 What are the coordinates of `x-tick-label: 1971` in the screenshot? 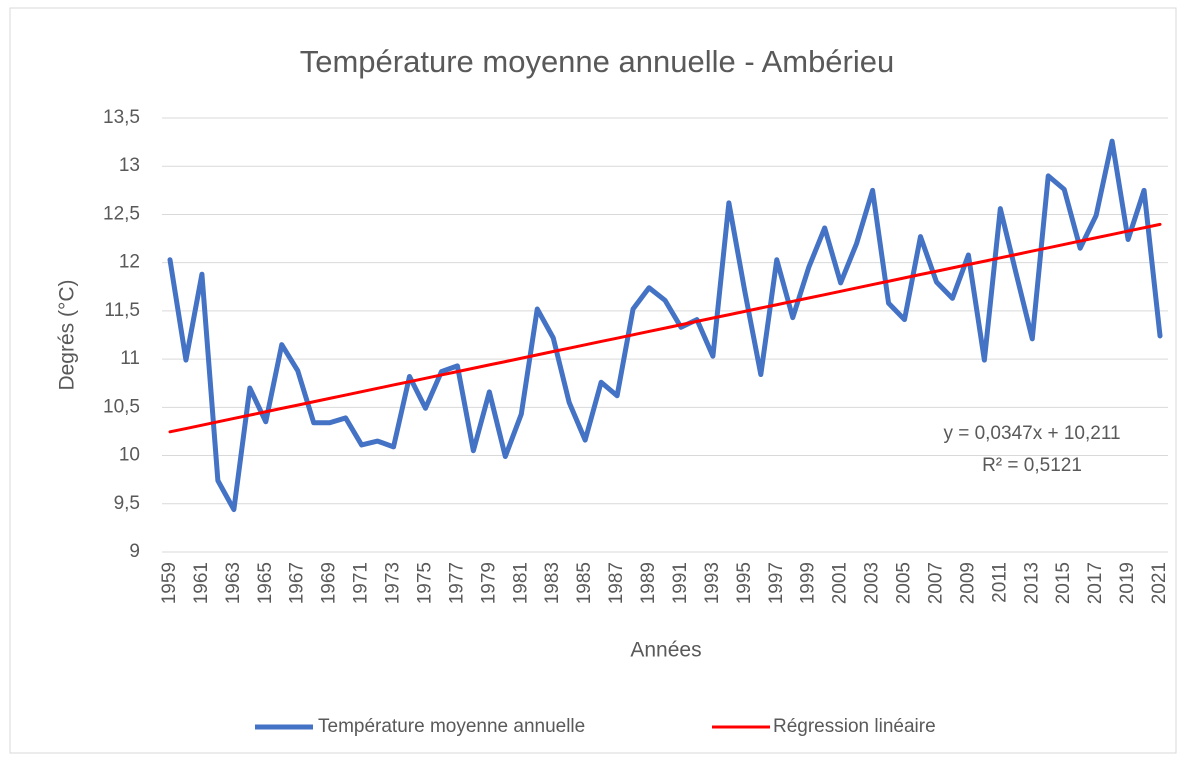 It's located at (361, 583).